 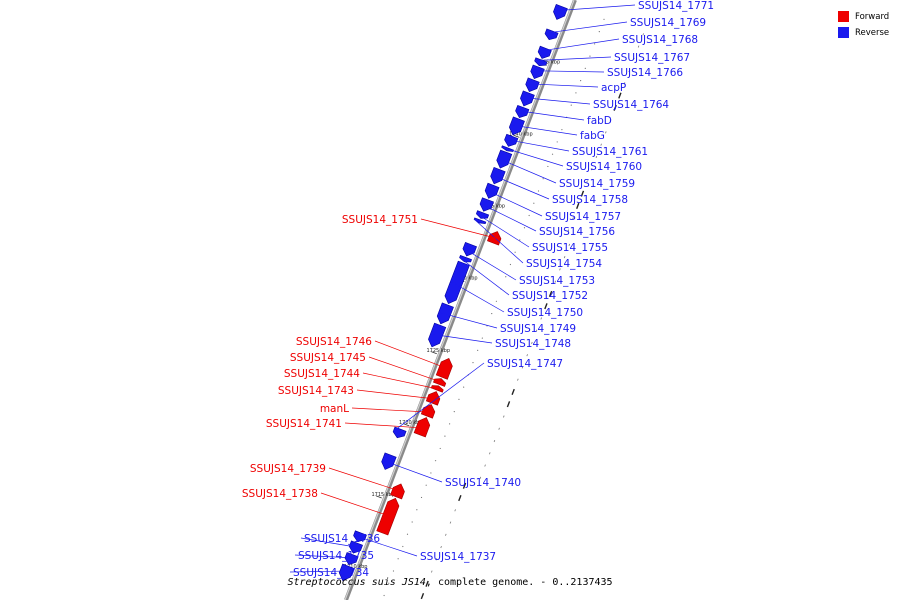 I want to click on gene-label: SSUJS14_1751, so click(x=380, y=220).